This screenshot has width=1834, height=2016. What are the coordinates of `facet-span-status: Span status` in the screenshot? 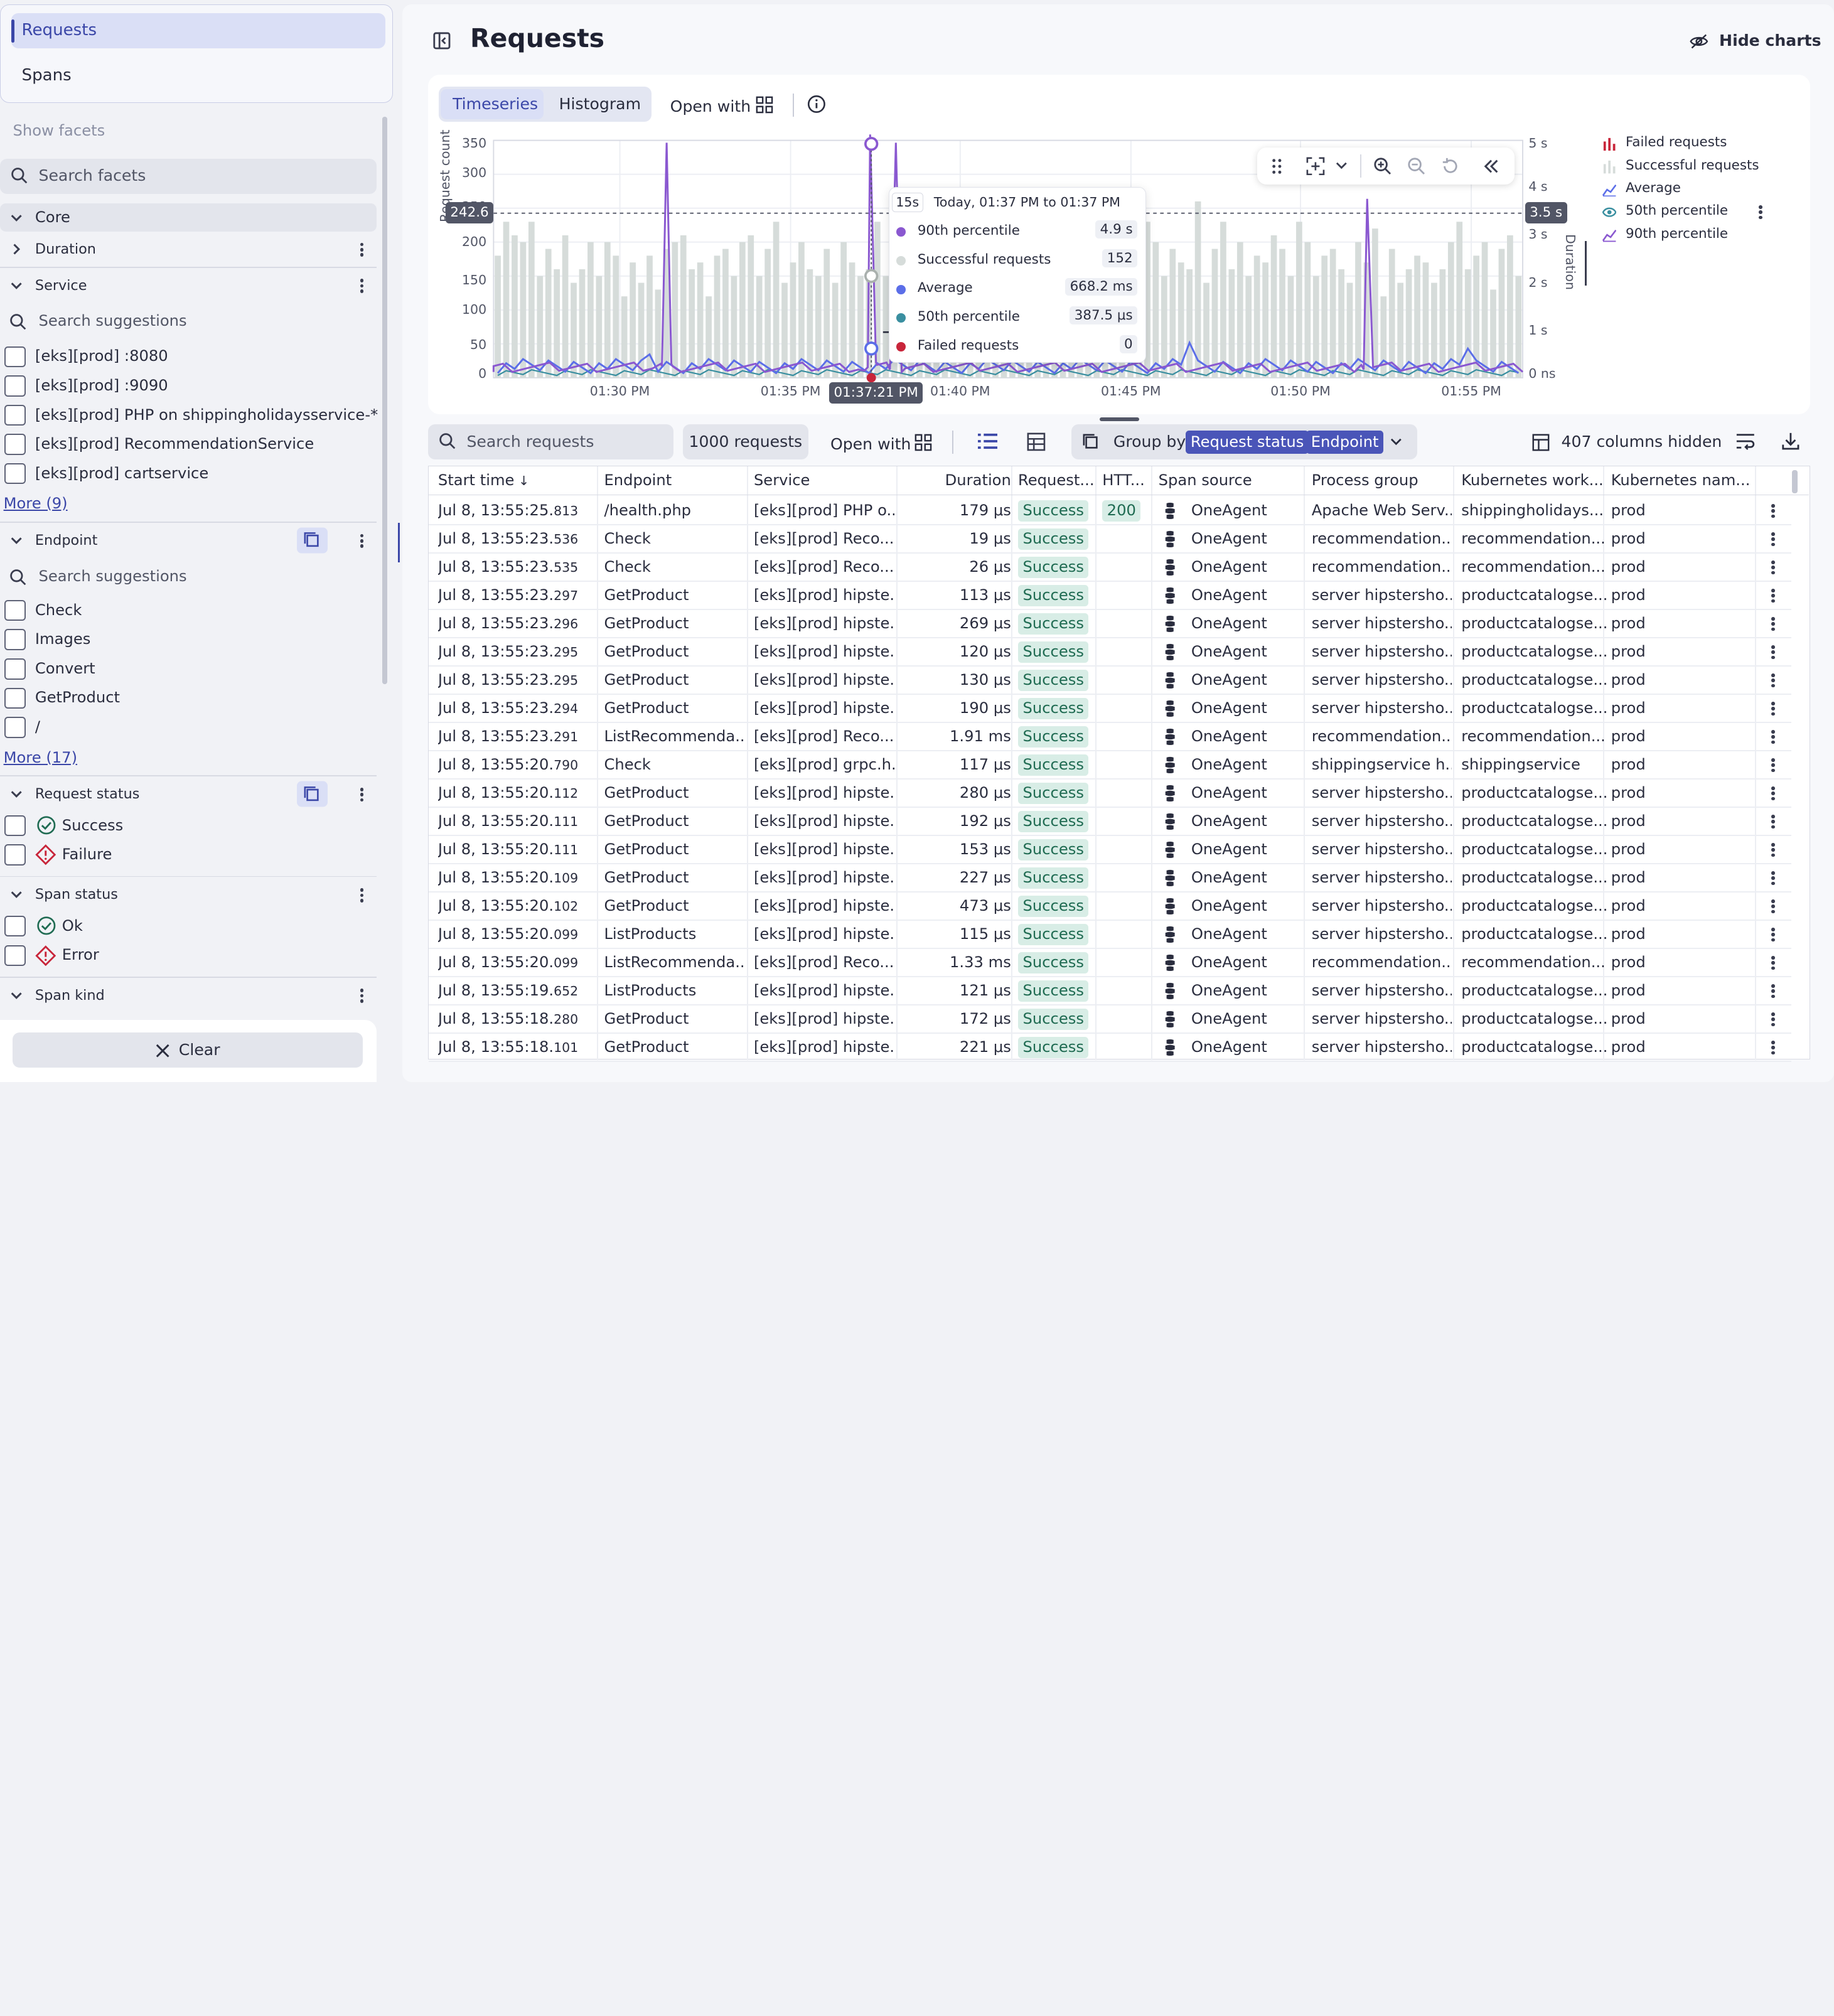 It's located at (188, 895).